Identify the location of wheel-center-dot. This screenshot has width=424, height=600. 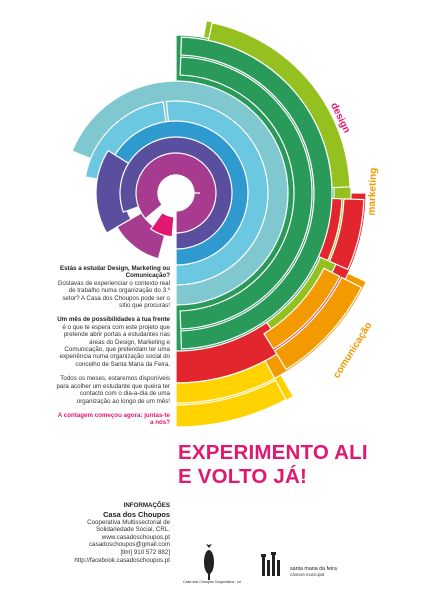
(176, 193).